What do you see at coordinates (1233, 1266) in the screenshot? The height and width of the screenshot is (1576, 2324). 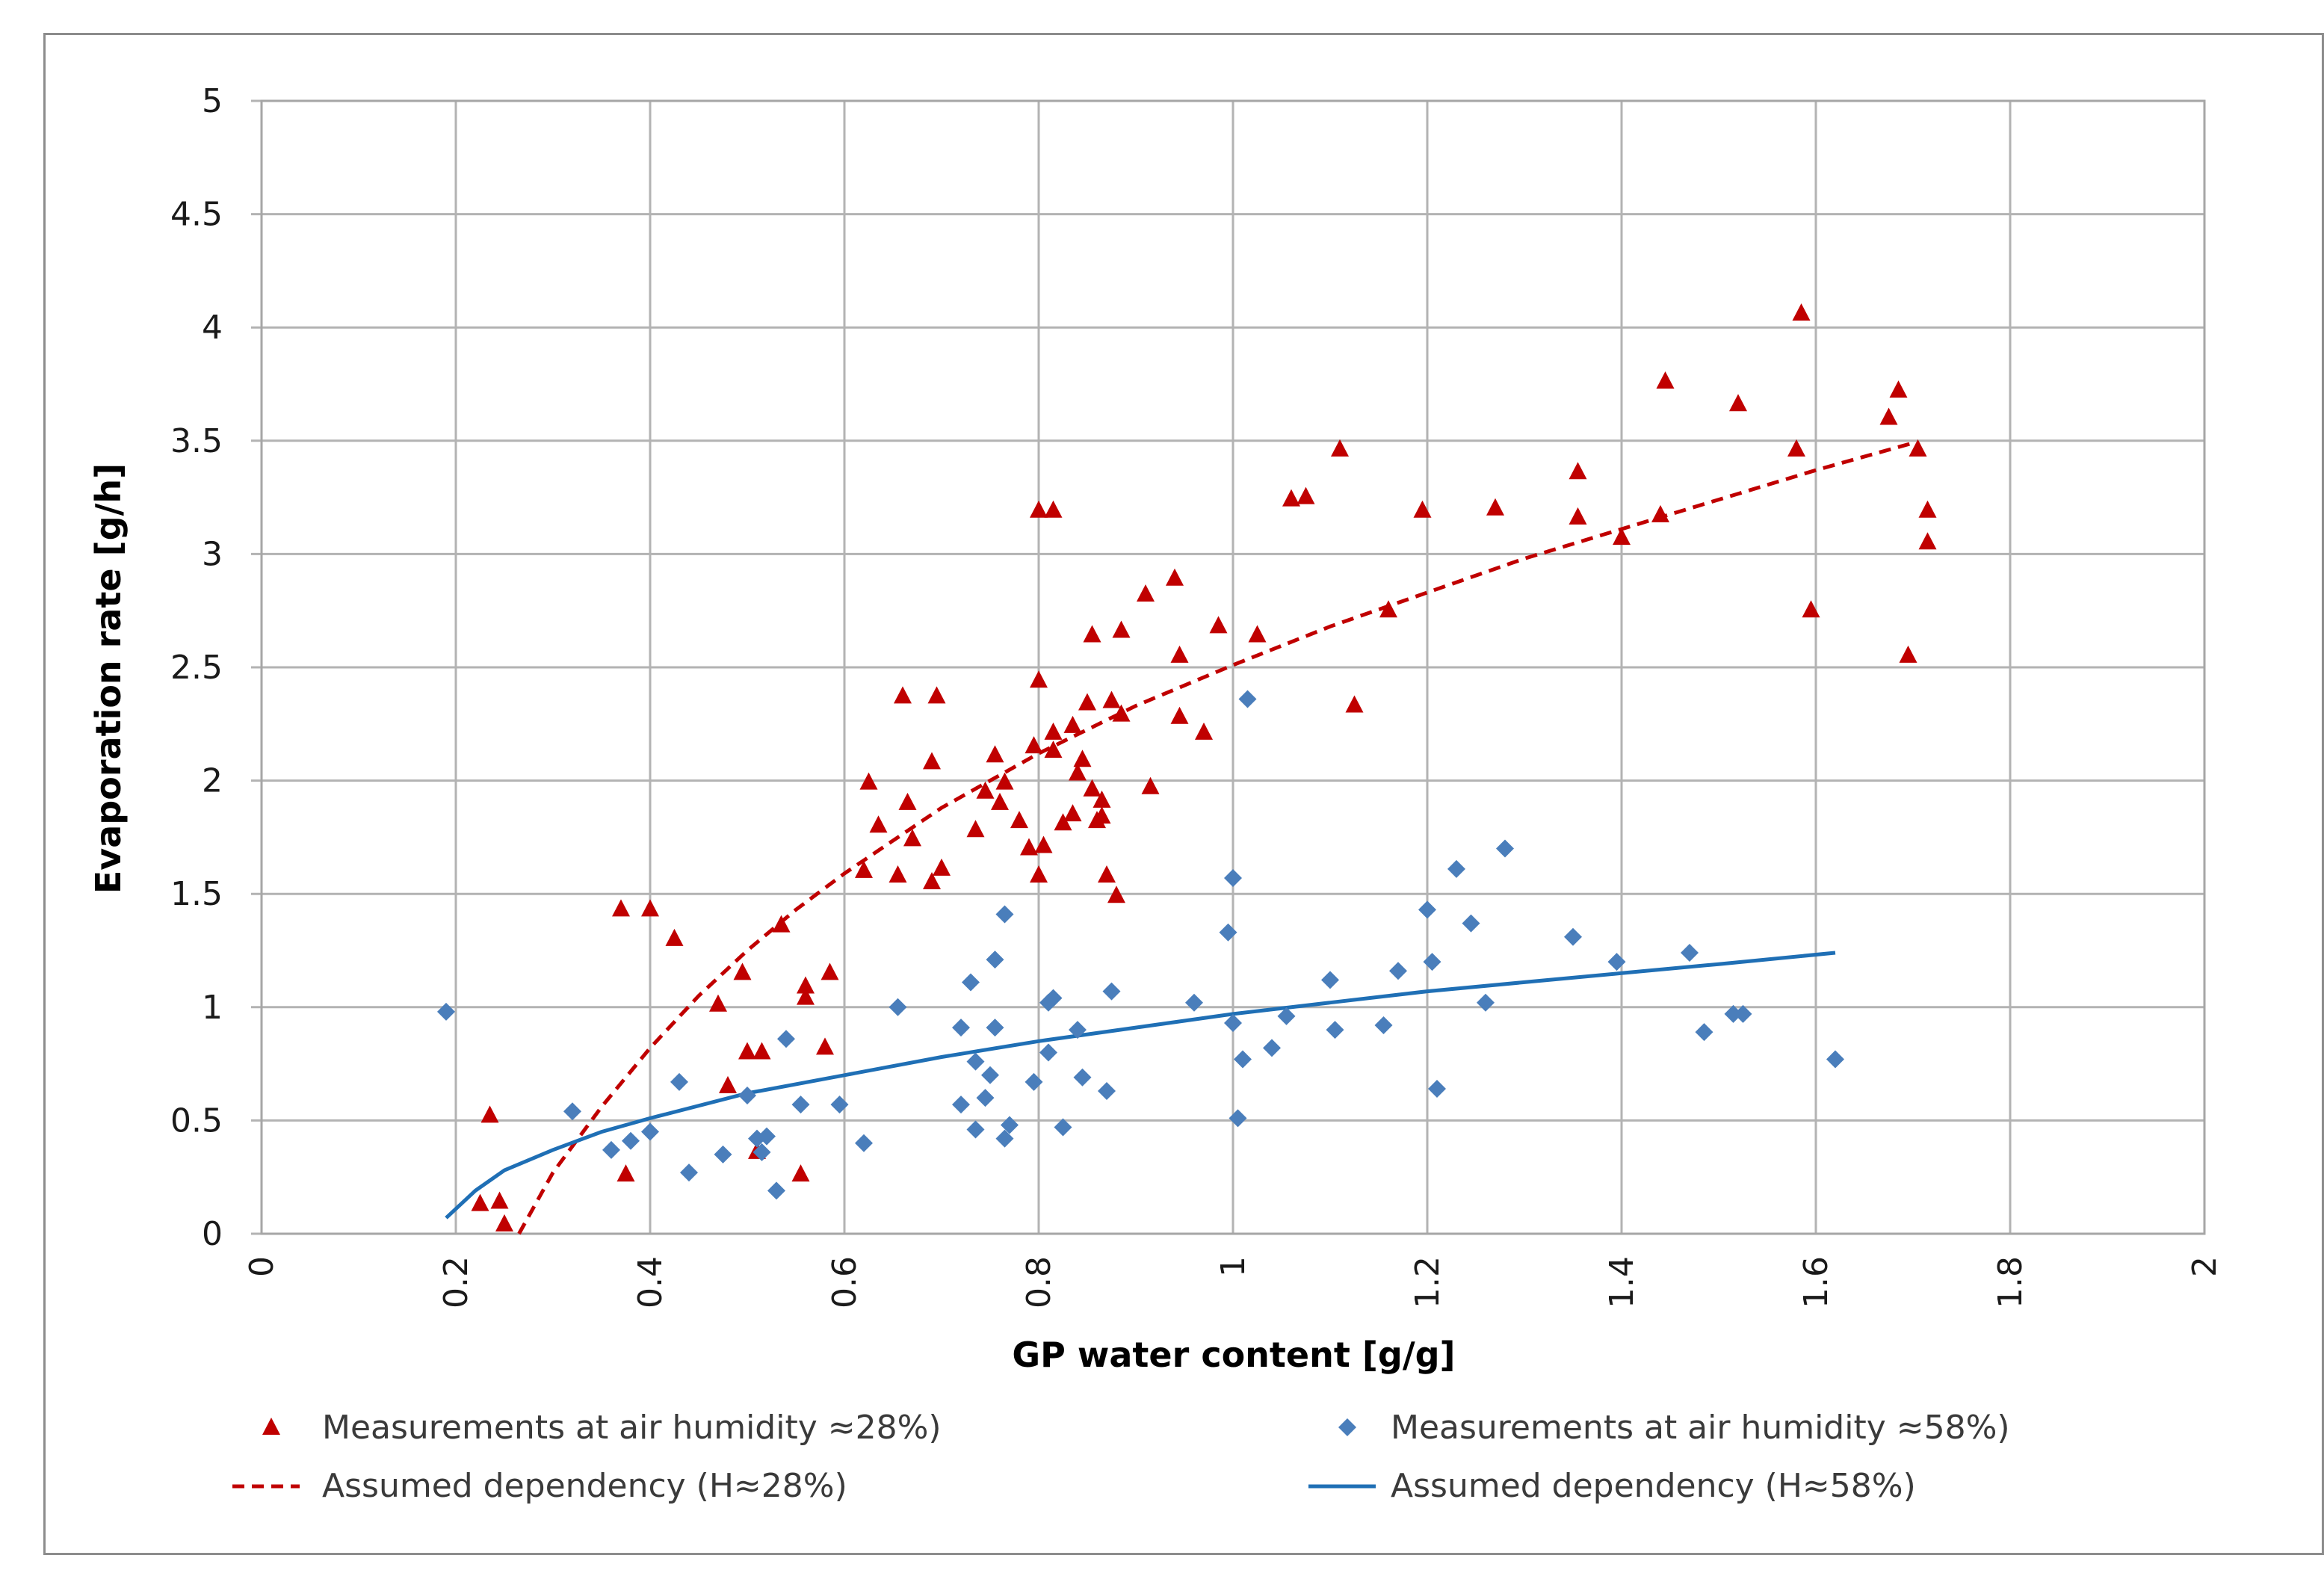 I see `x-tick-label: 1` at bounding box center [1233, 1266].